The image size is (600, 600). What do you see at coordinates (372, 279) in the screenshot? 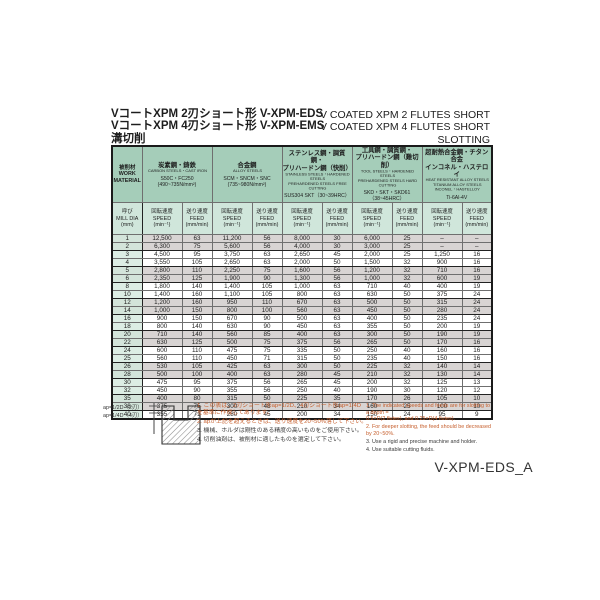
I see `speed-cell: 1,000` at bounding box center [372, 279].